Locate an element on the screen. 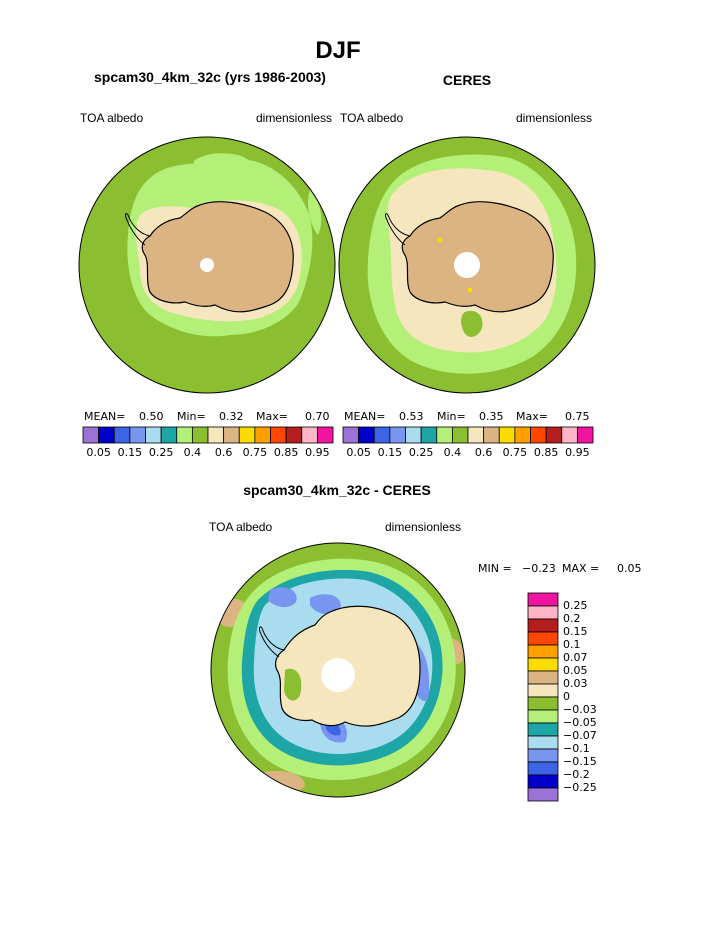 Image resolution: width=723 pixels, height=935 pixels. panel-2-pole-mask is located at coordinates (467, 265).